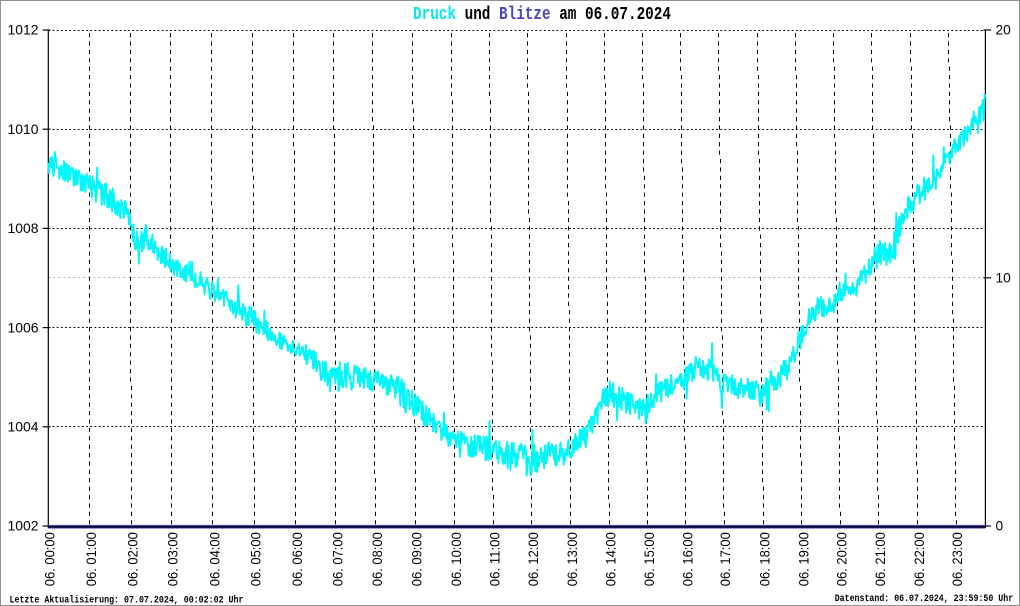  Describe the element at coordinates (615, 15) in the screenshot. I see `svg-text: am 06.07.2024` at that location.